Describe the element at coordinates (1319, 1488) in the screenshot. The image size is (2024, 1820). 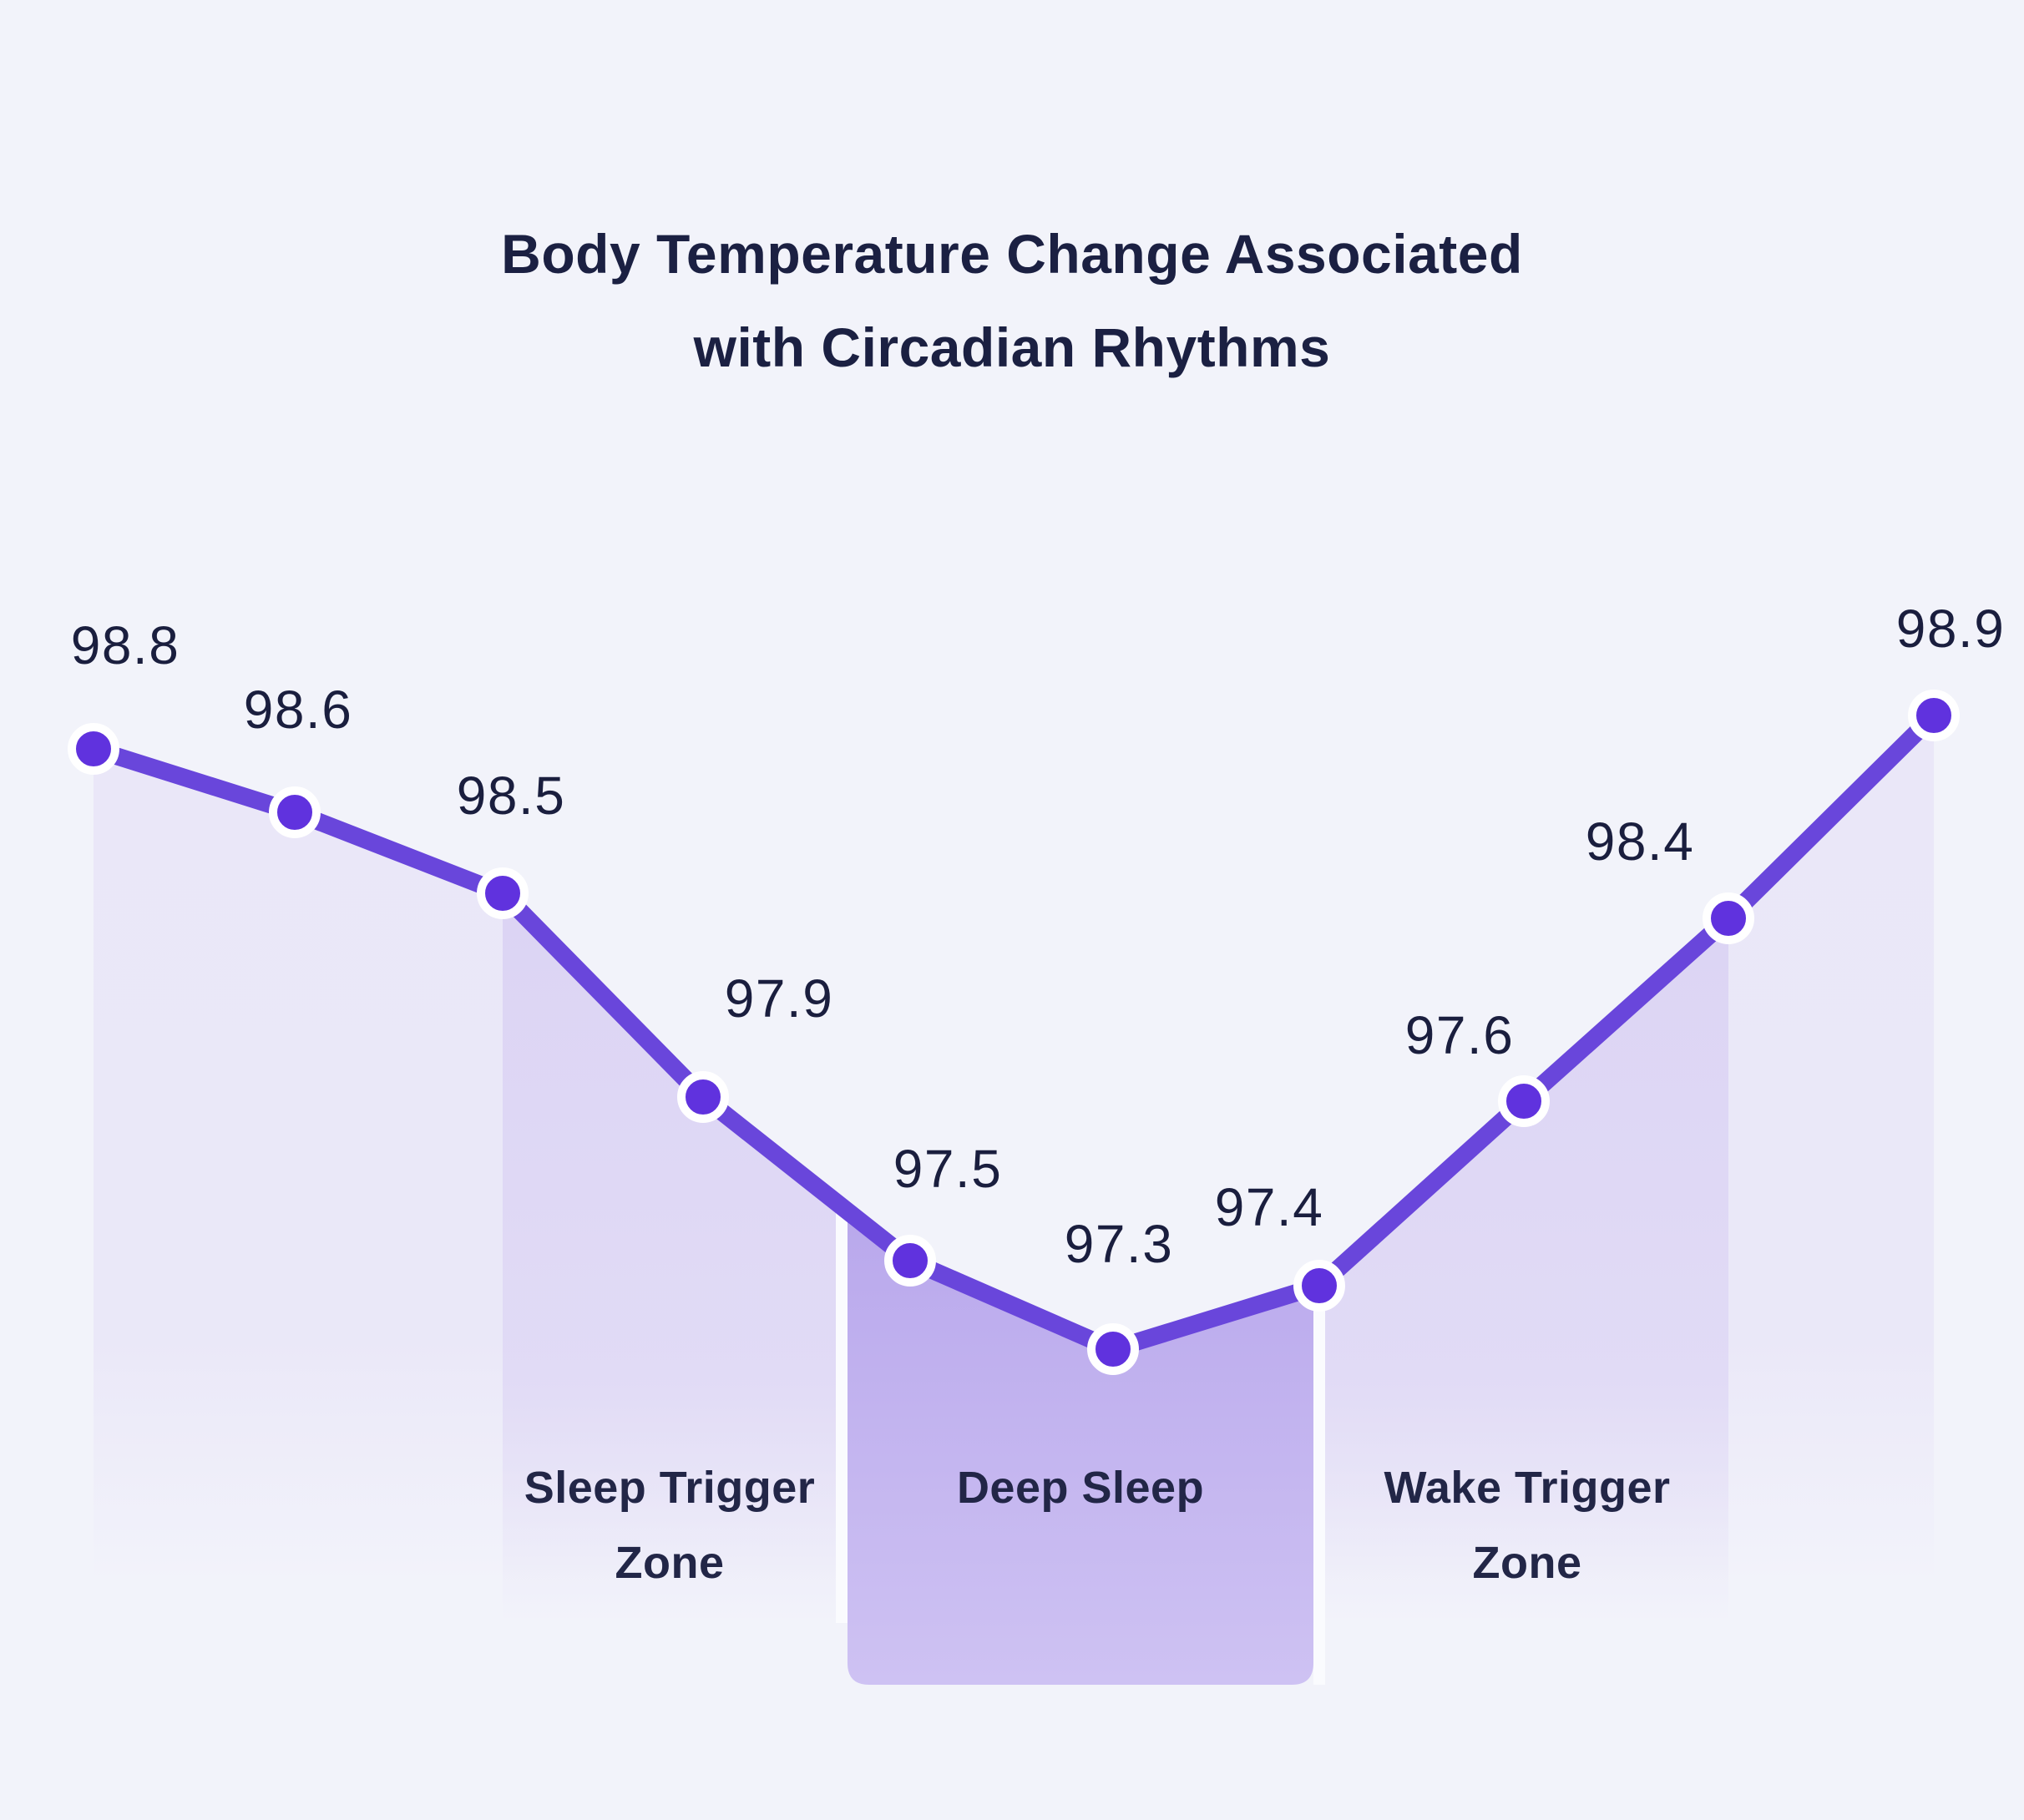
I see `band-separator-right` at that location.